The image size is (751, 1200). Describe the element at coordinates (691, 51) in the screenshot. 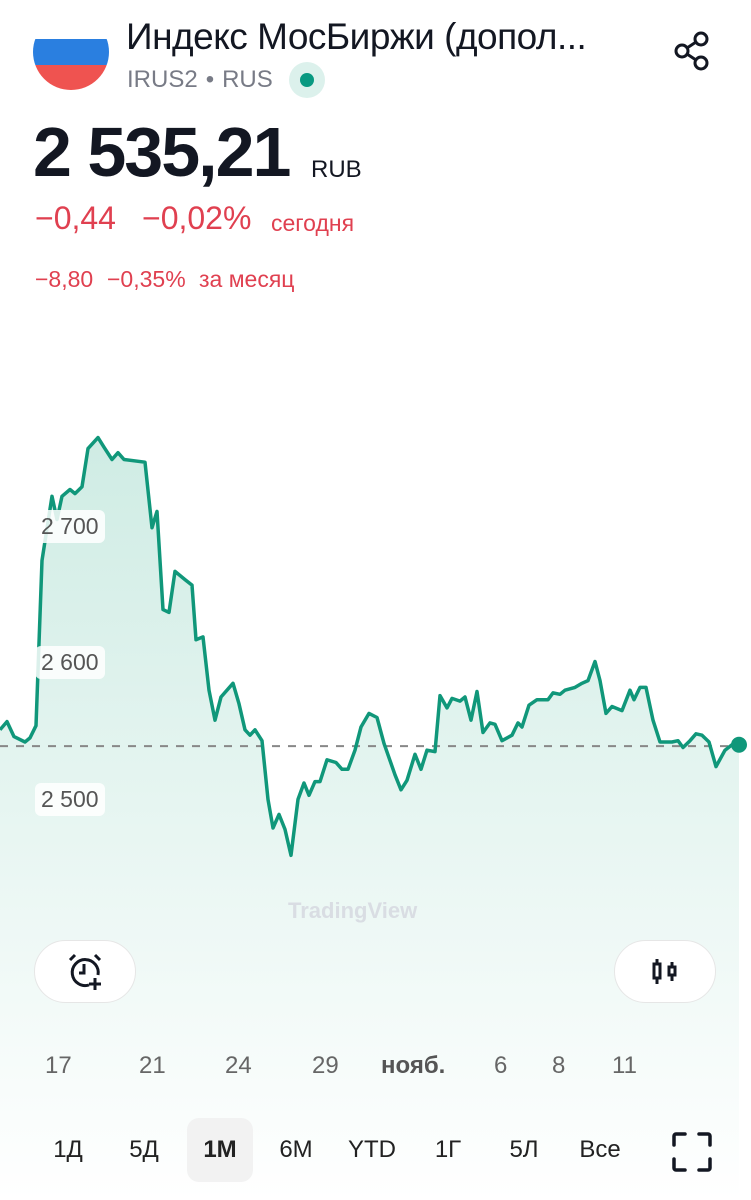

I see `share-icon` at that location.